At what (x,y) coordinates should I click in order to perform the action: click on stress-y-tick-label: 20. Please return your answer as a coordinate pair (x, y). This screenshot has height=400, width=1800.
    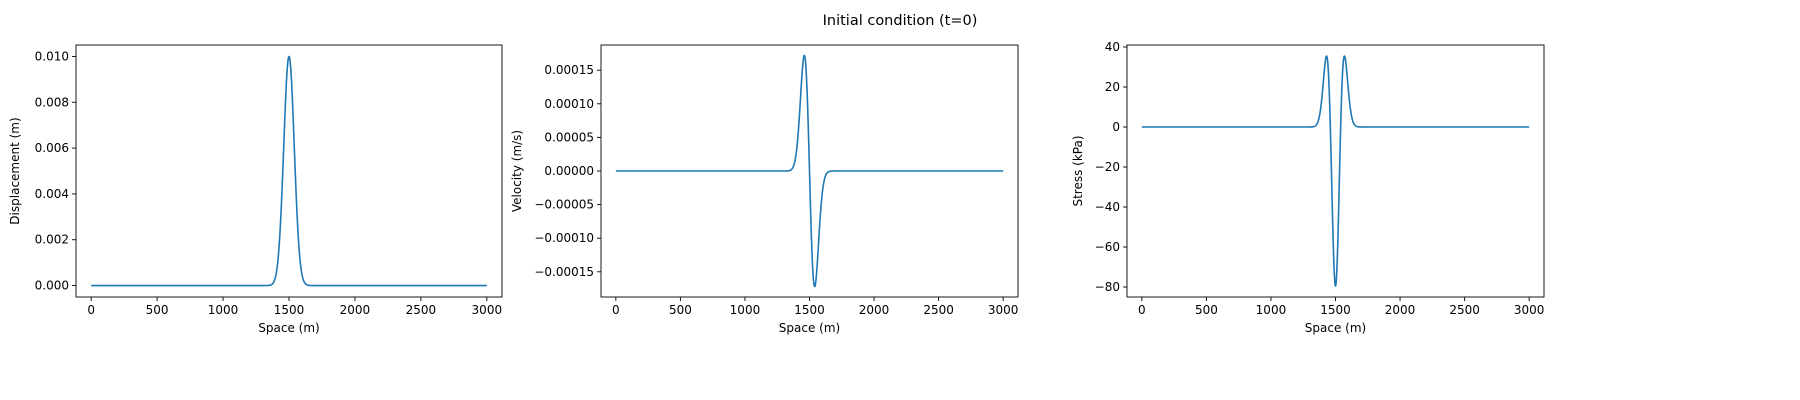
    Looking at the image, I should click on (1112, 87).